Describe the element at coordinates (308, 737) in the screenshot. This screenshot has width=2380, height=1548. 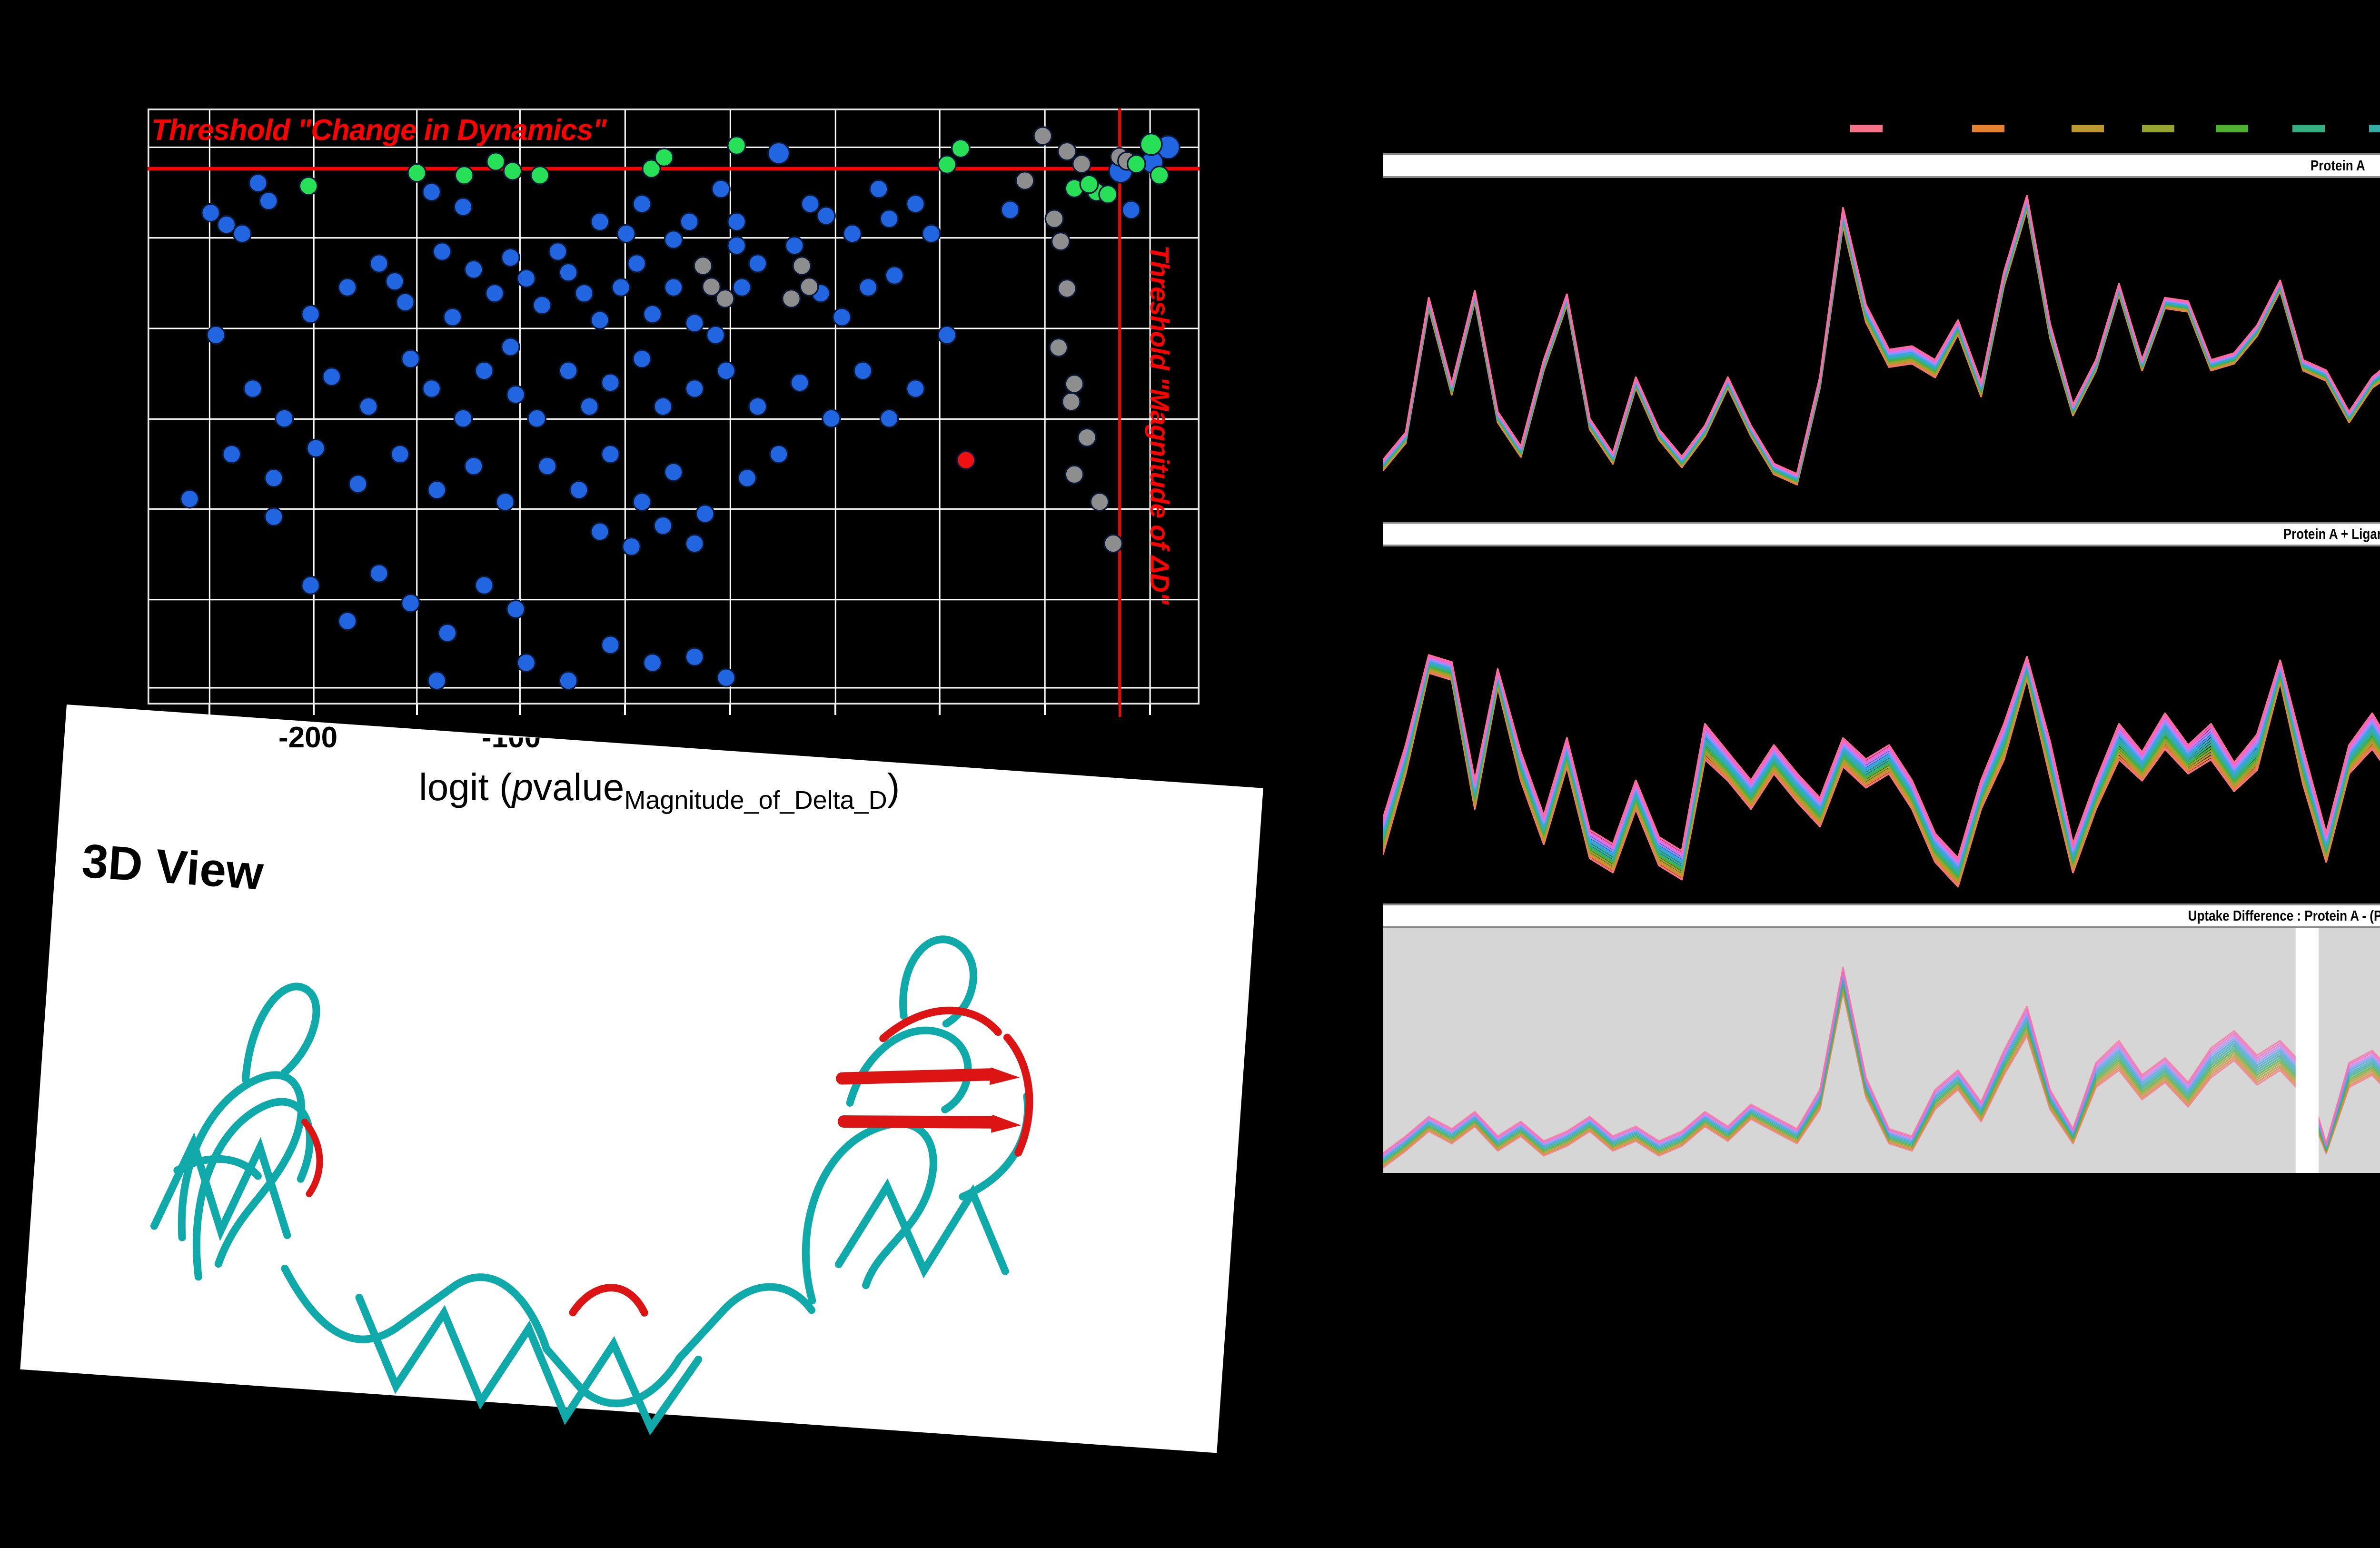
I see `x-tick-label-200: -200` at that location.